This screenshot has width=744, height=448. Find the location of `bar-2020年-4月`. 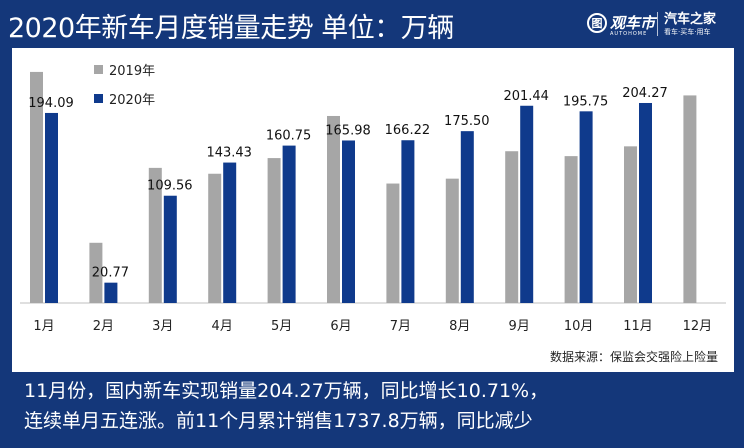

bar-2020年-4月 is located at coordinates (230, 232).